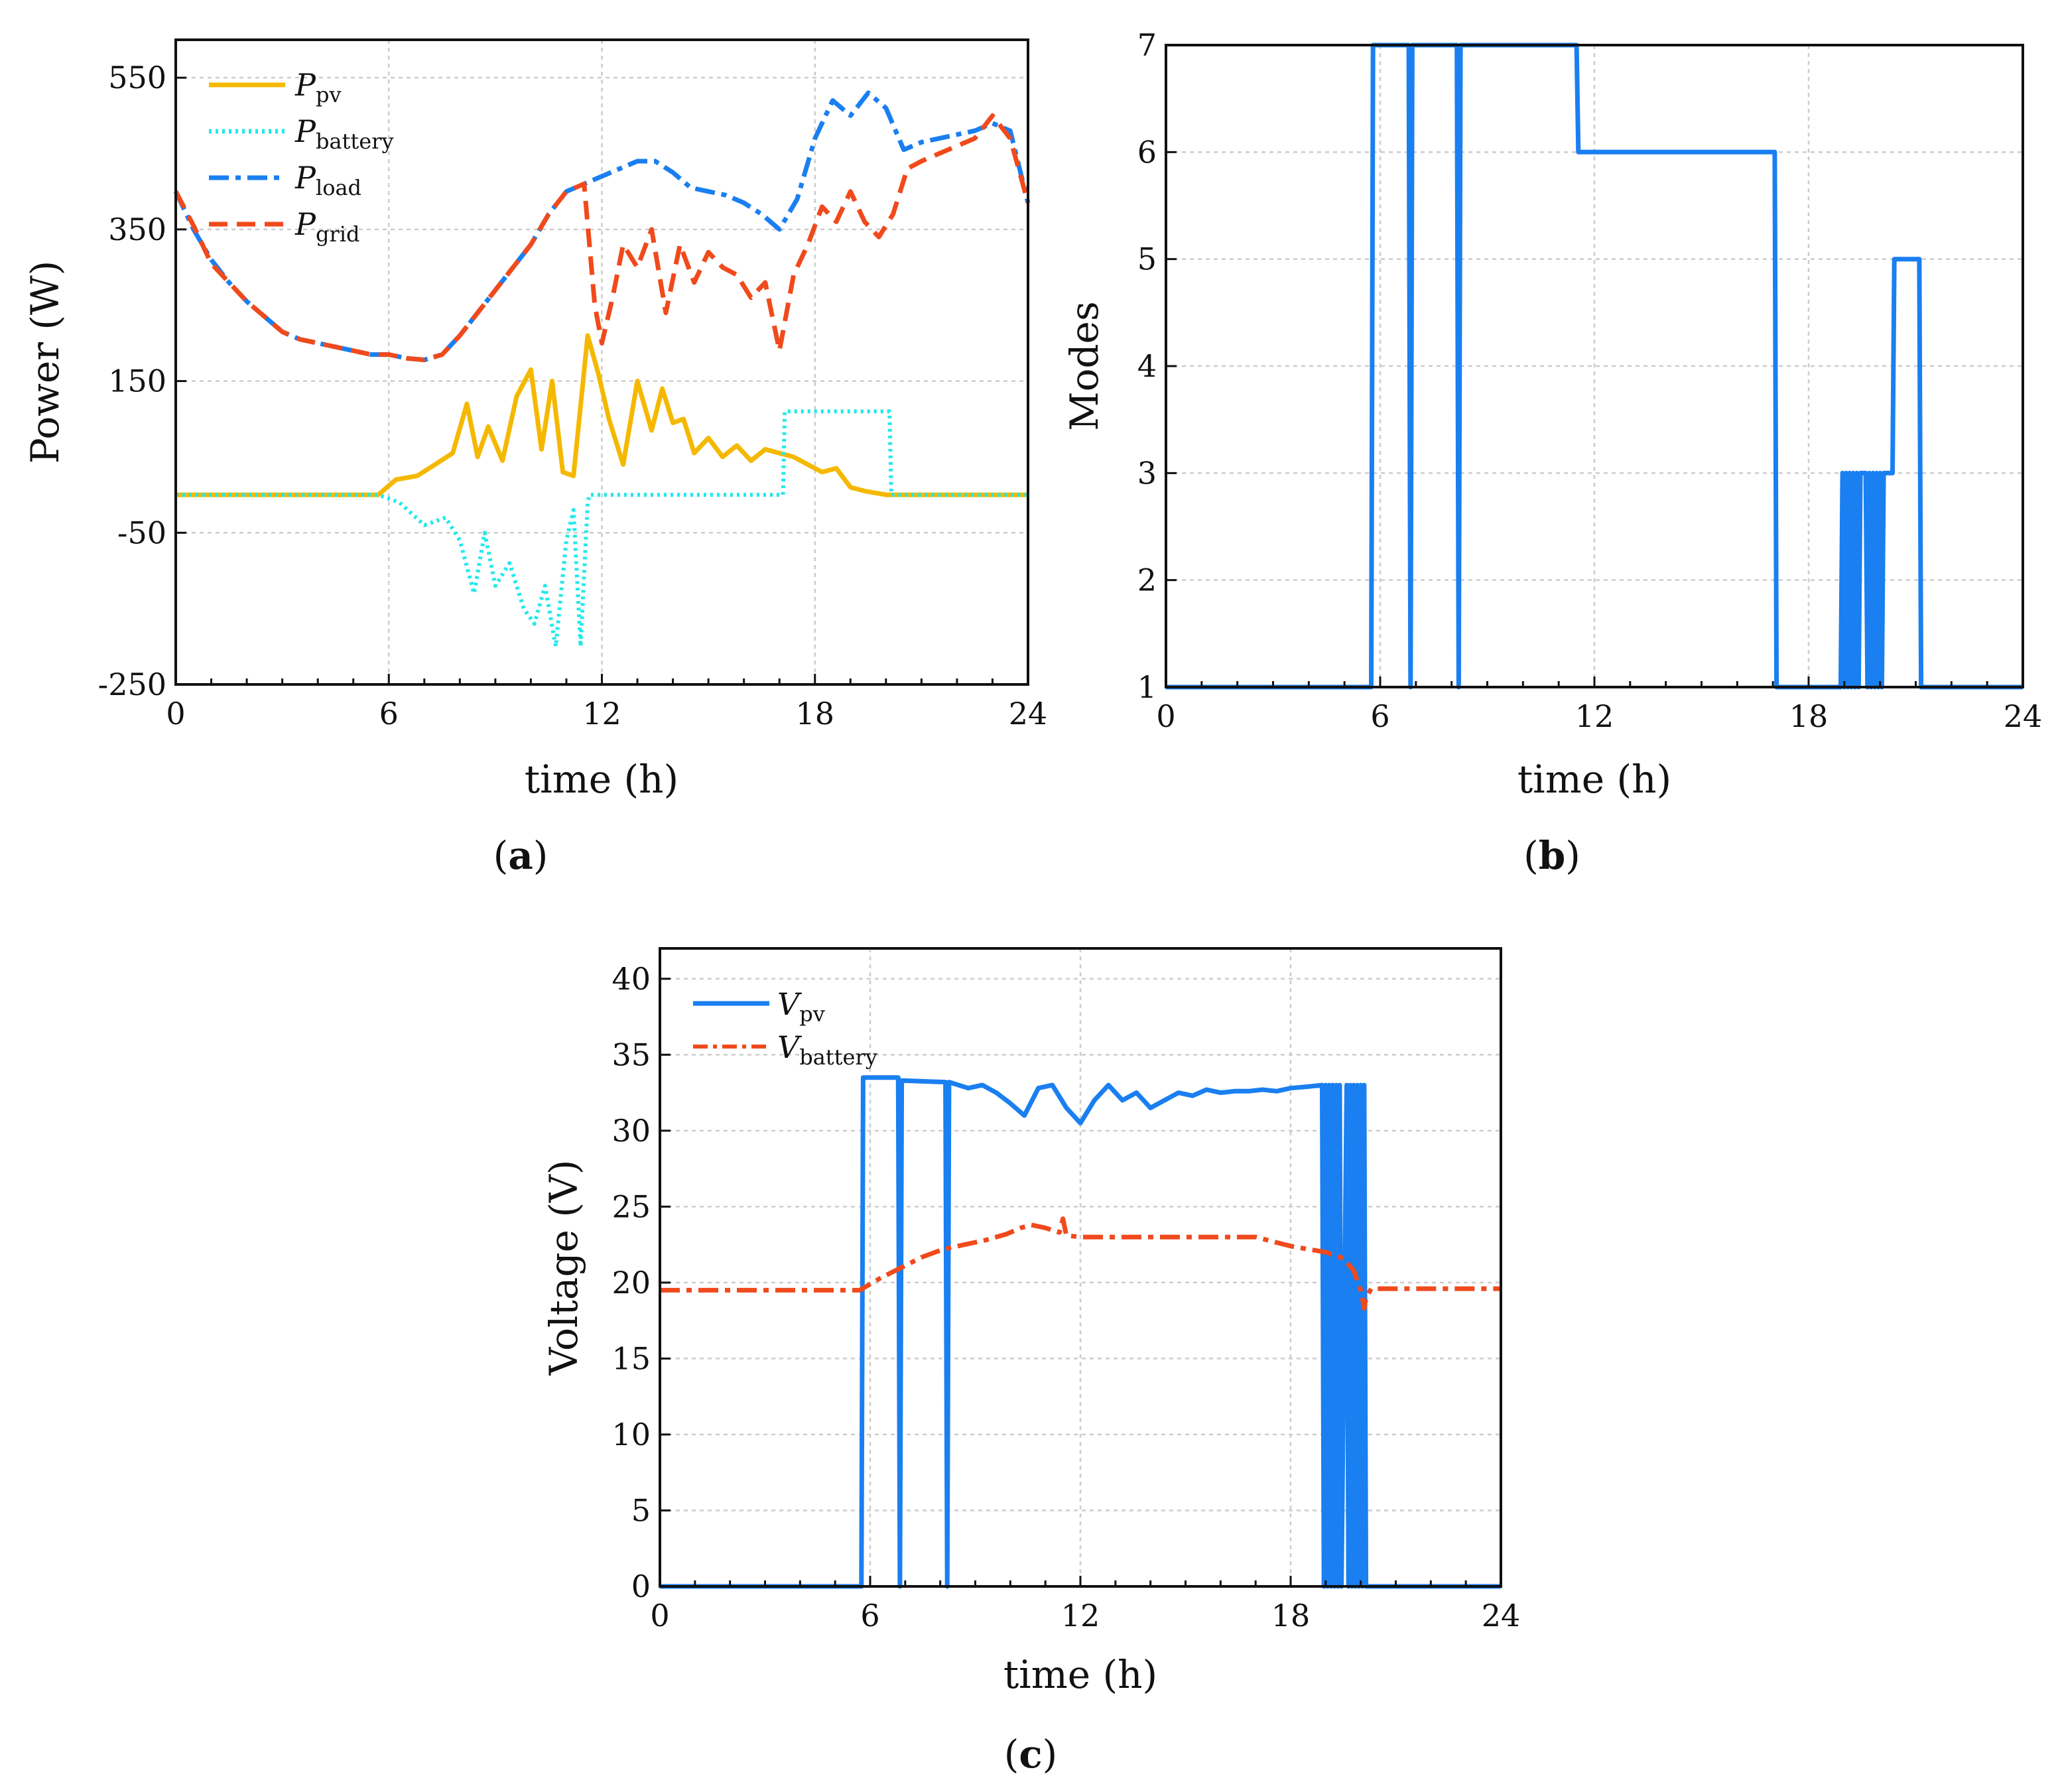 This screenshot has width=2058, height=1792. What do you see at coordinates (601, 714) in the screenshot?
I see `panel-a-xtick-label: 12` at bounding box center [601, 714].